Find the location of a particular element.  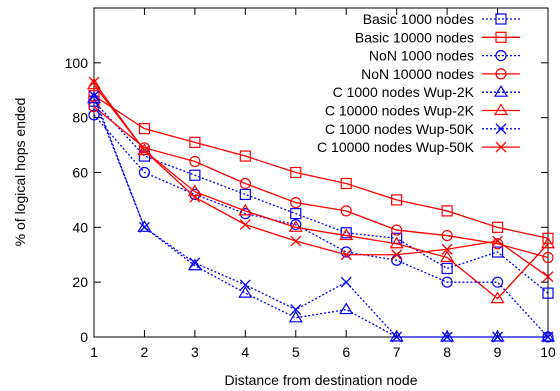

legend-label: C 10000 nodes Wup-2K is located at coordinates (400, 111).